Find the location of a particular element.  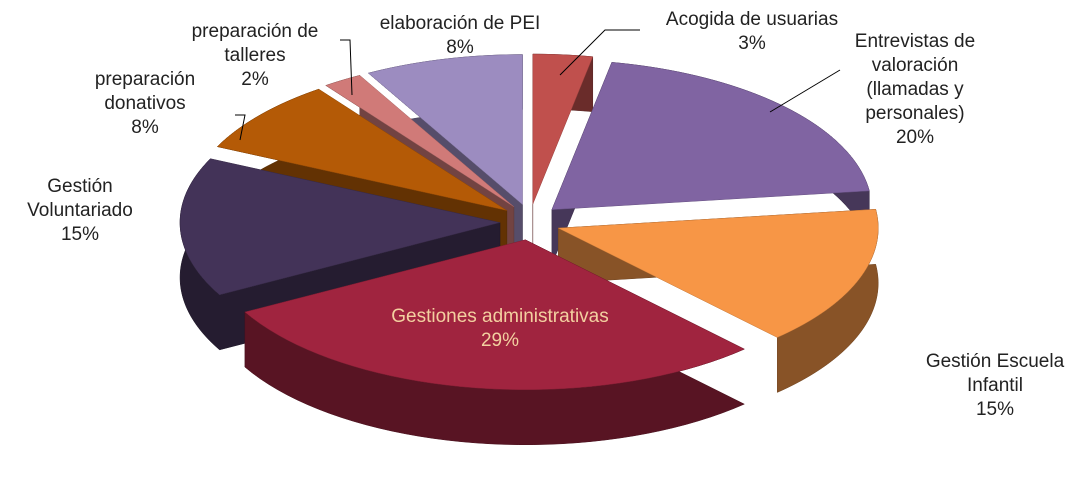

value-label: 20% is located at coordinates (915, 137).